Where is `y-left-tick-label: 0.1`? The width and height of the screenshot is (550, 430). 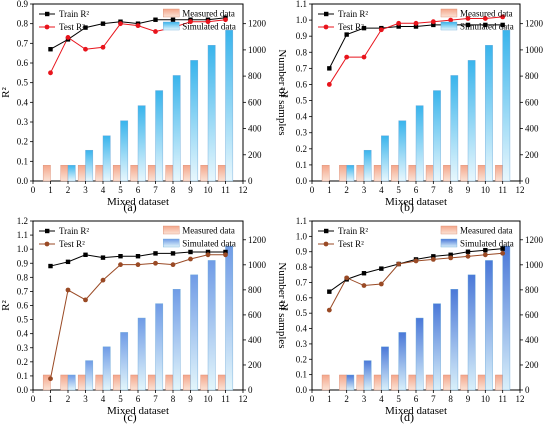
y-left-tick-label: 0.1 is located at coordinates (22, 161).